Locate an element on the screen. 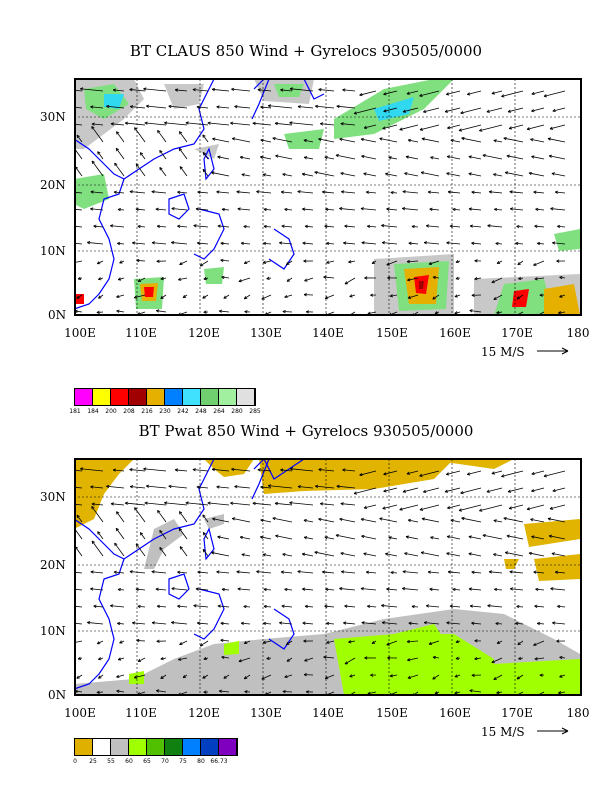  panel2-colorbar-labels: 0 25 55 60 65 70 75 80 66.73 is located at coordinates (147, 761).